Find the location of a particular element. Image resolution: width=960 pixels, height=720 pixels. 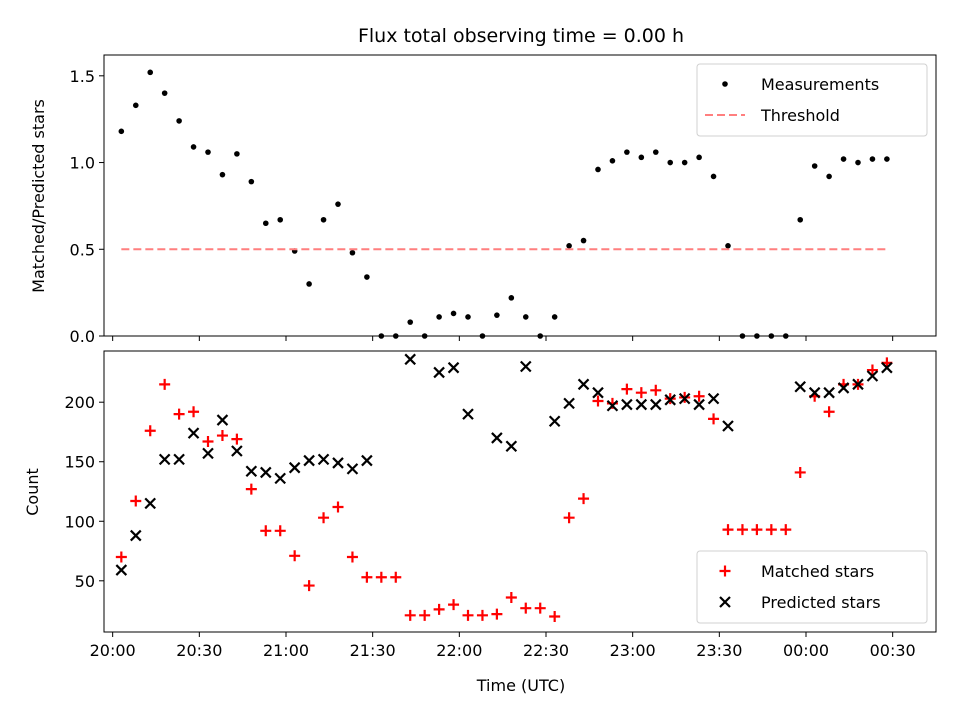

top-ytick-label: 0.5 is located at coordinates (82, 249).